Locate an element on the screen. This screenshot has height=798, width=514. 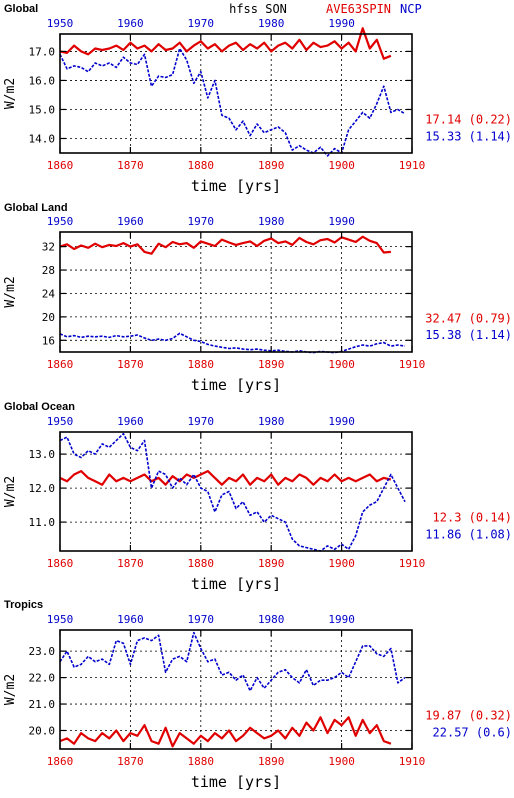
series-stat-label: 11.86 (1.08) is located at coordinates (468, 534).